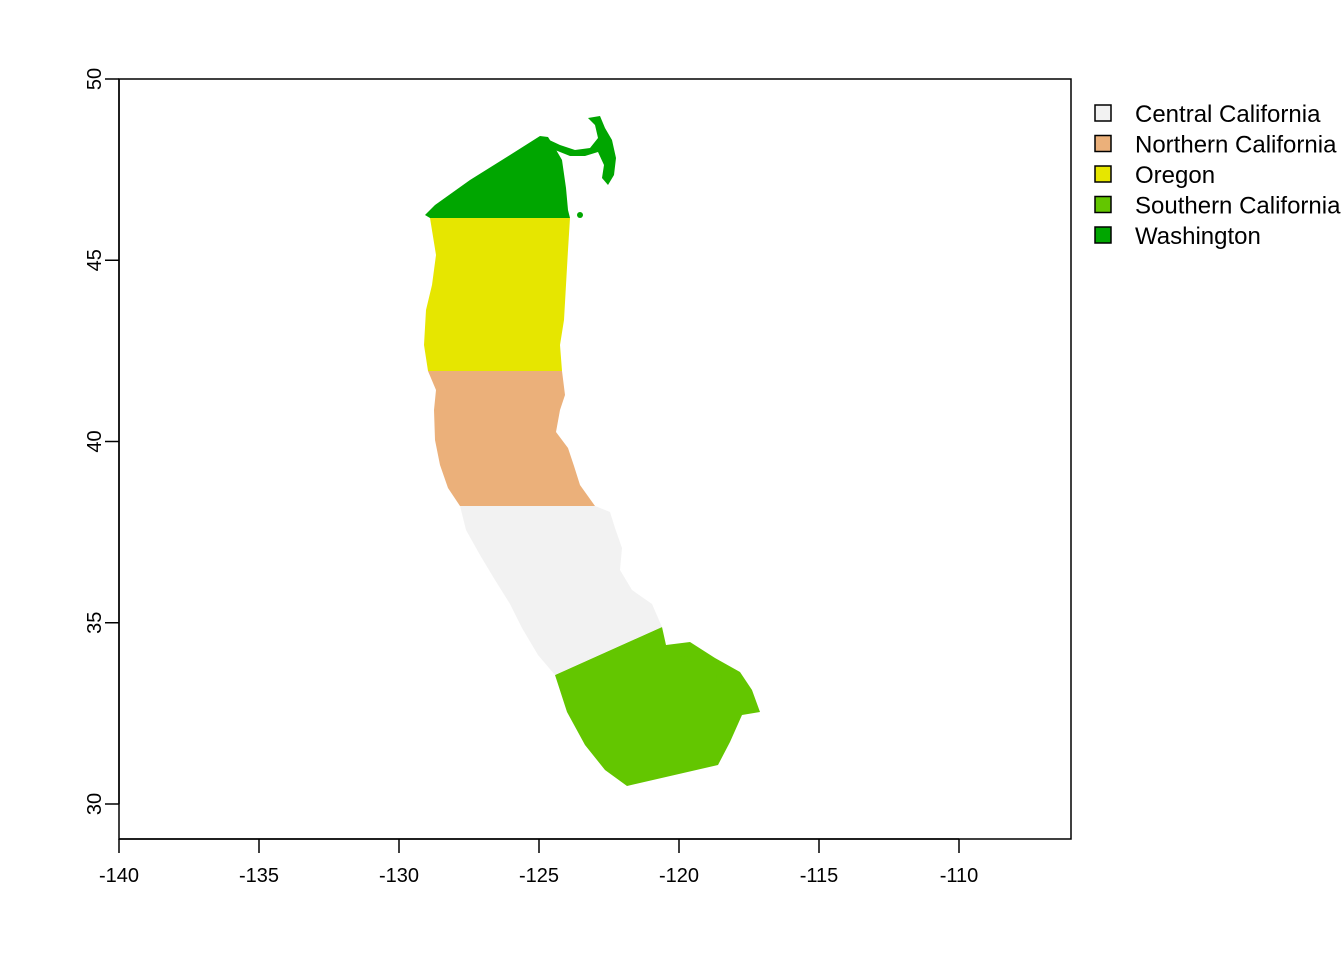  I want to click on x-tick-label: -115, so click(819, 876).